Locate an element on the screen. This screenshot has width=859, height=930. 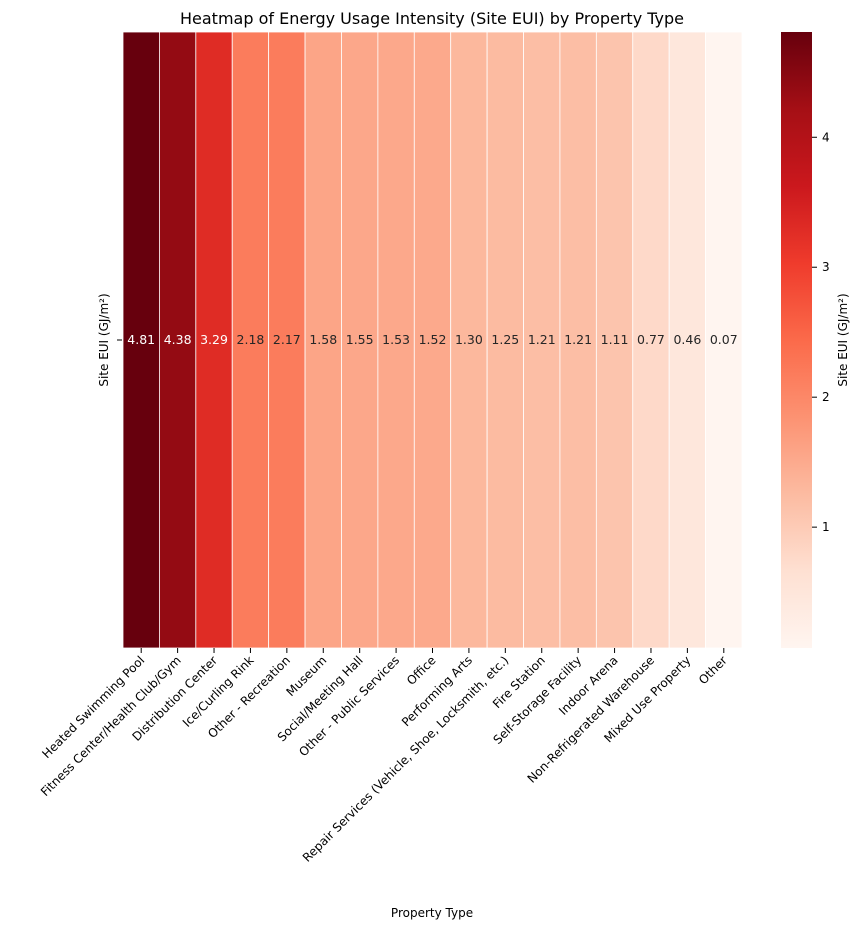
cell-value-label: 1.52 is located at coordinates (433, 339).